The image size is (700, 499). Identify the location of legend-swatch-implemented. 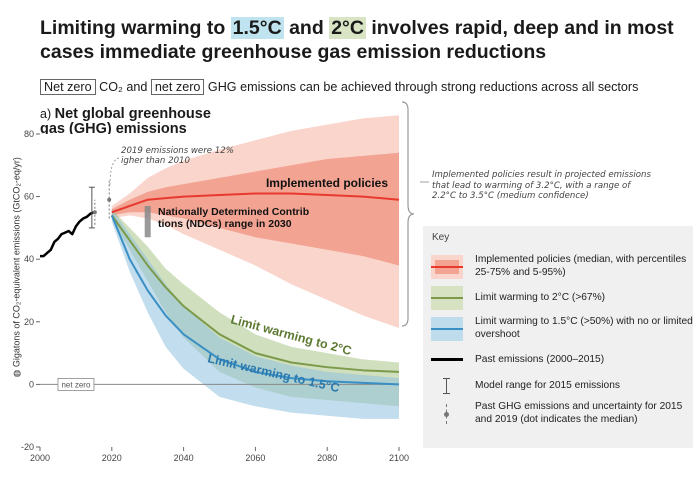
(447, 266).